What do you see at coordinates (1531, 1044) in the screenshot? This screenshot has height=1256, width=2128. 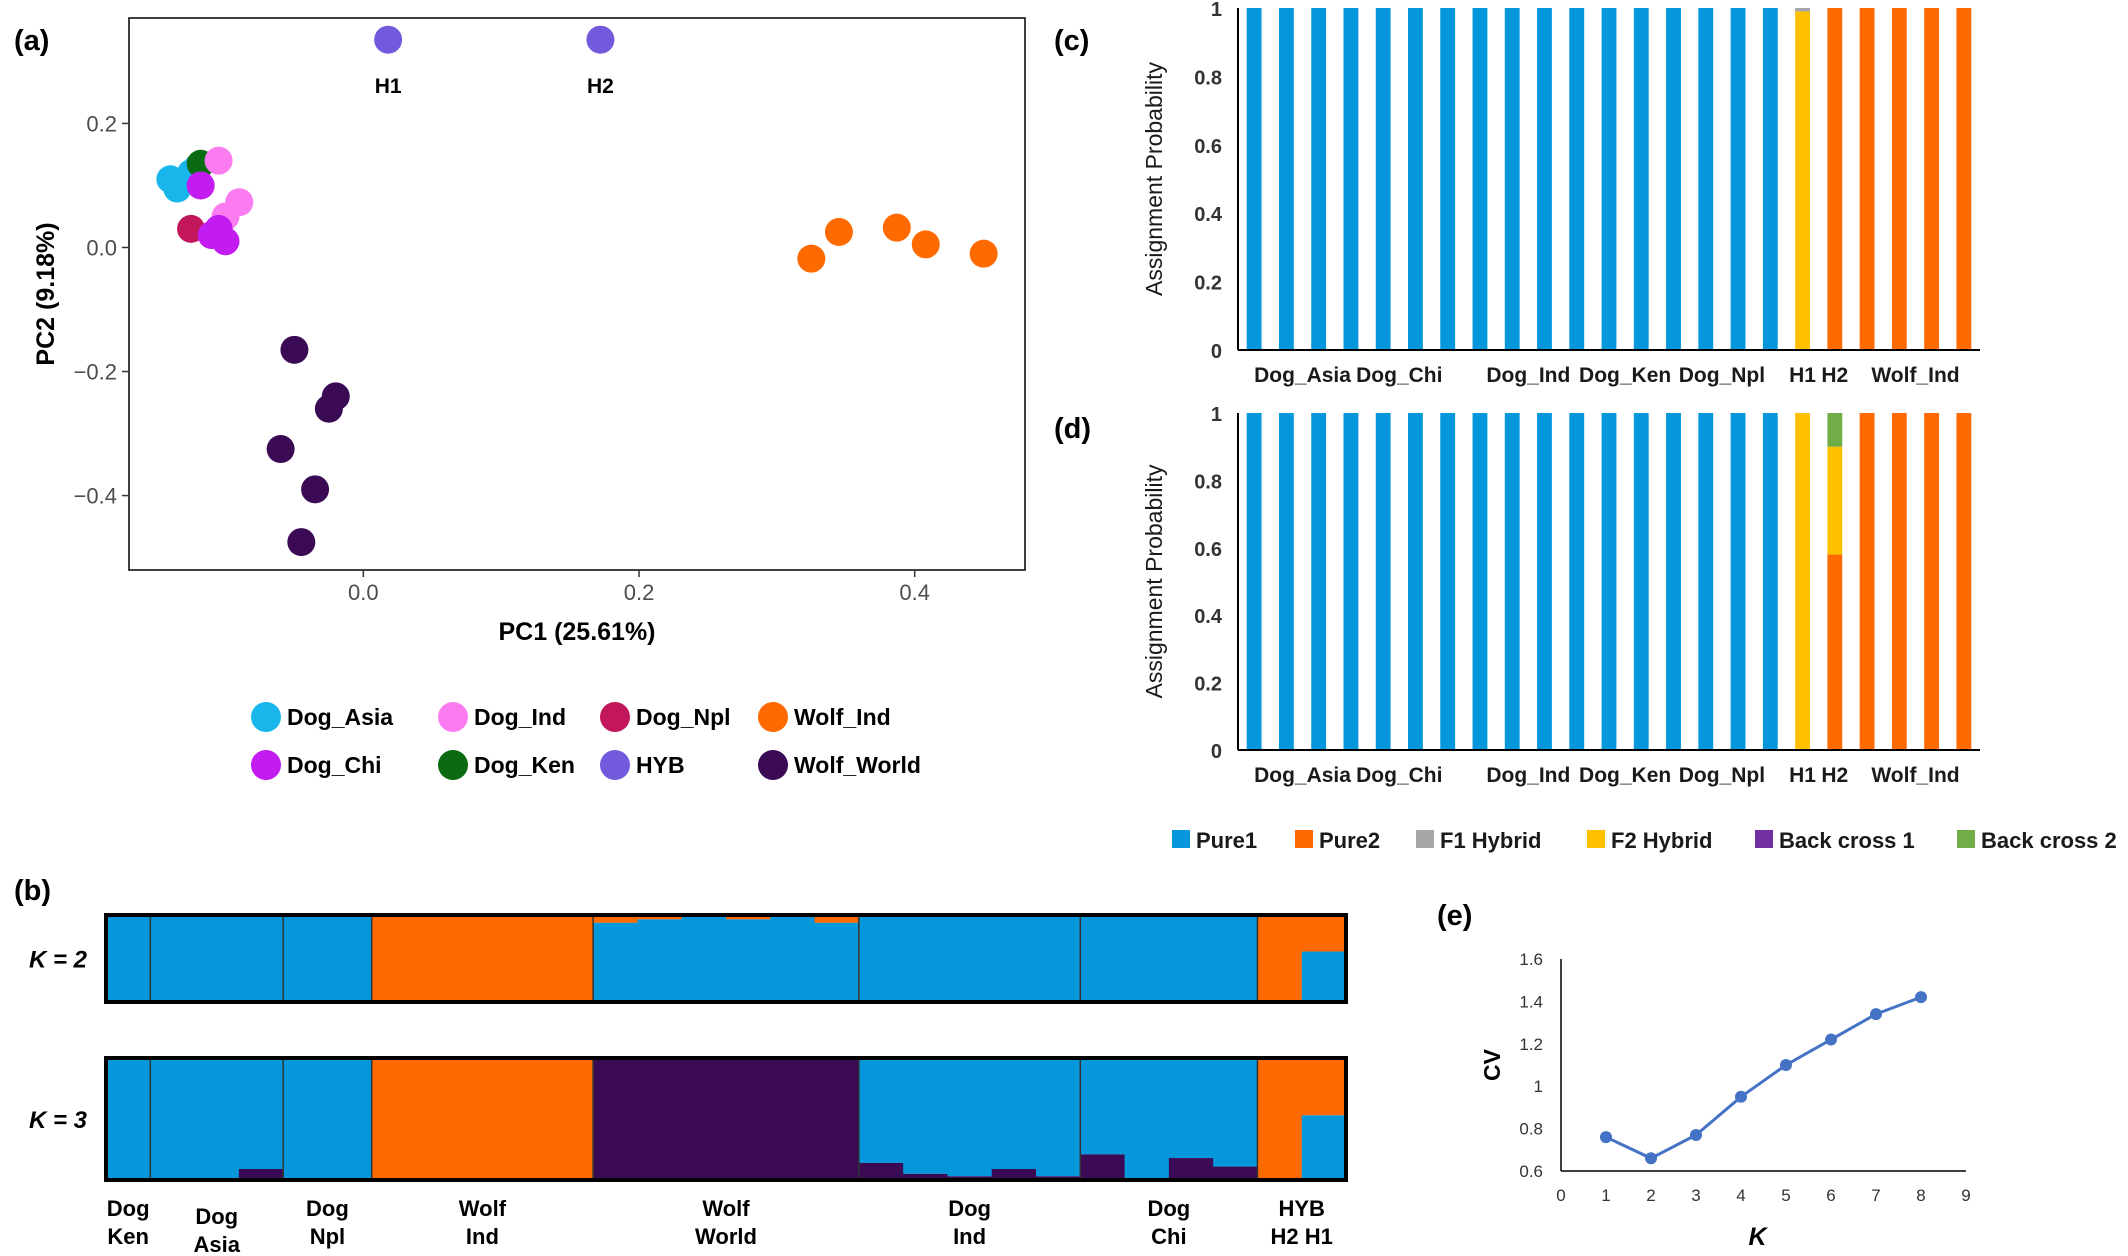 I see `cv-y-tick-label: 1.2` at bounding box center [1531, 1044].